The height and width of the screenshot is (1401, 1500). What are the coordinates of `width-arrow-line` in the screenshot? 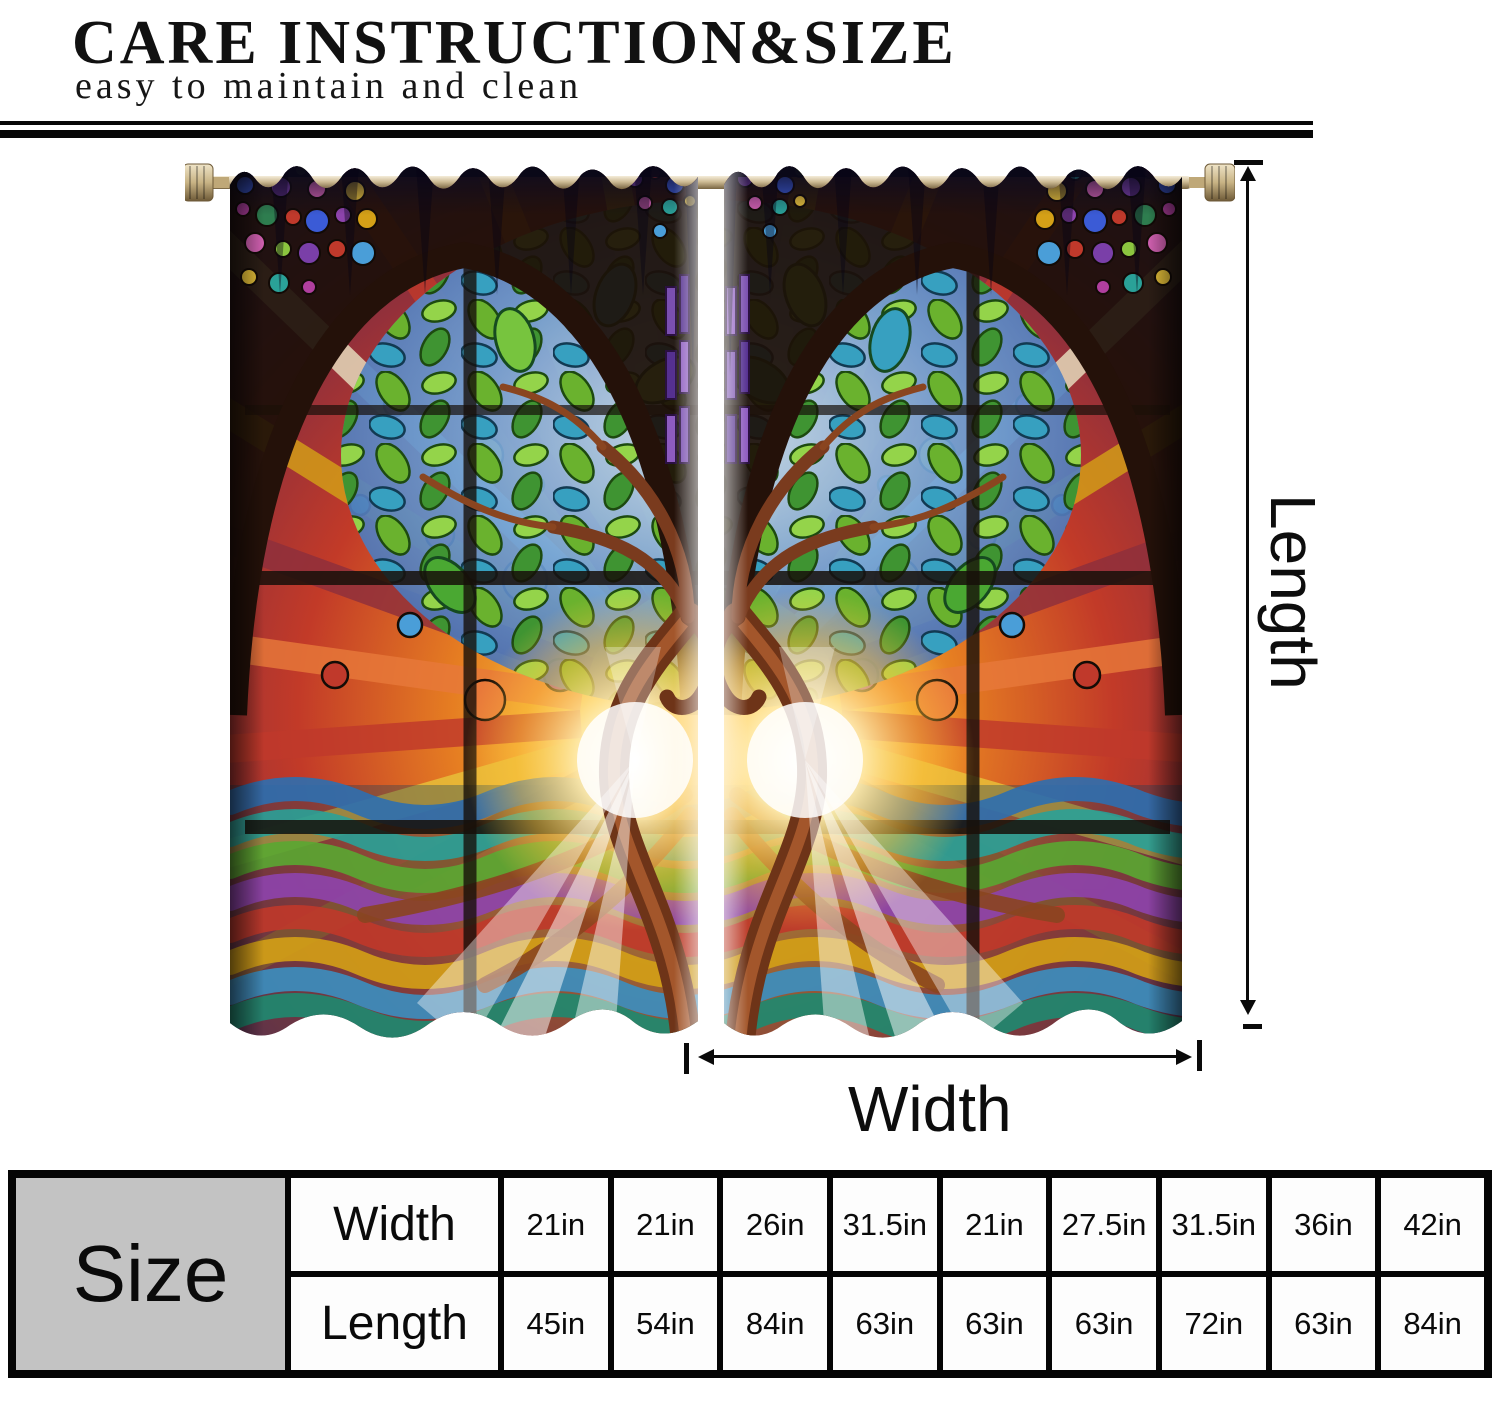 It's located at (945, 1056).